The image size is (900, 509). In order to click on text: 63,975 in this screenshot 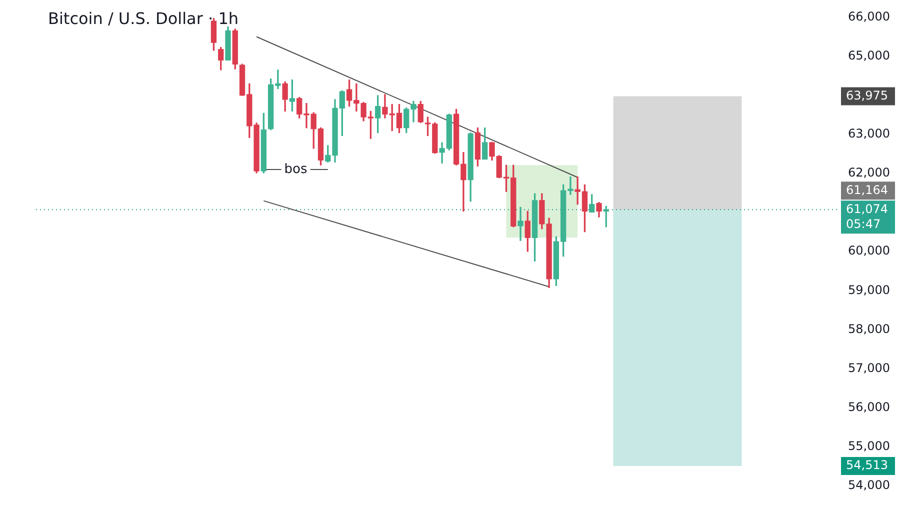, I will do `click(867, 95)`.